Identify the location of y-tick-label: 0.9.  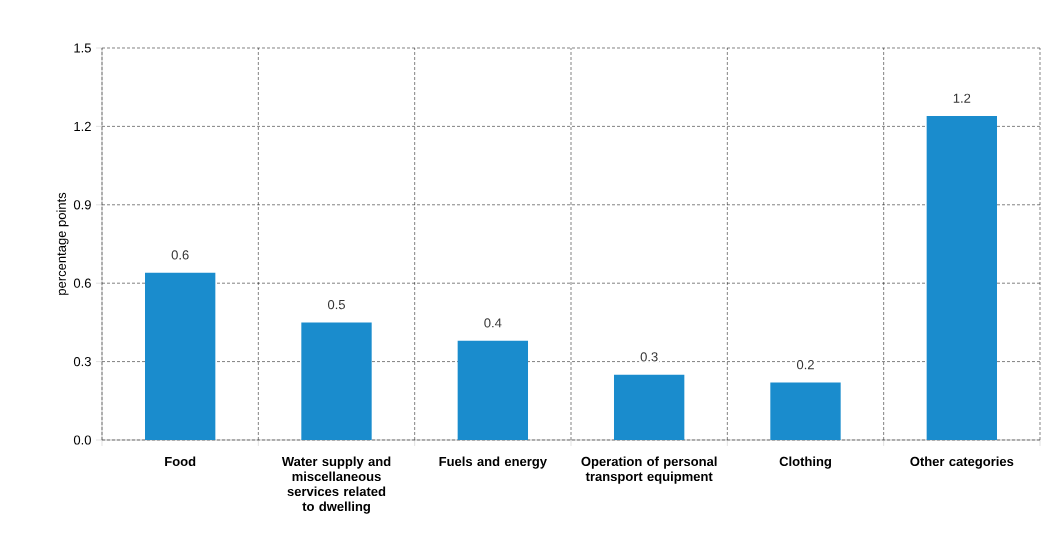
(82, 205).